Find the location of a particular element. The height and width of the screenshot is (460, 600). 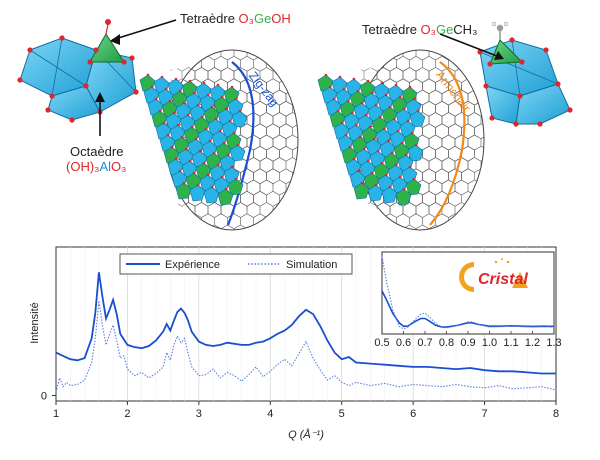

inset-x-tick-label: 0.6 is located at coordinates (403, 343).